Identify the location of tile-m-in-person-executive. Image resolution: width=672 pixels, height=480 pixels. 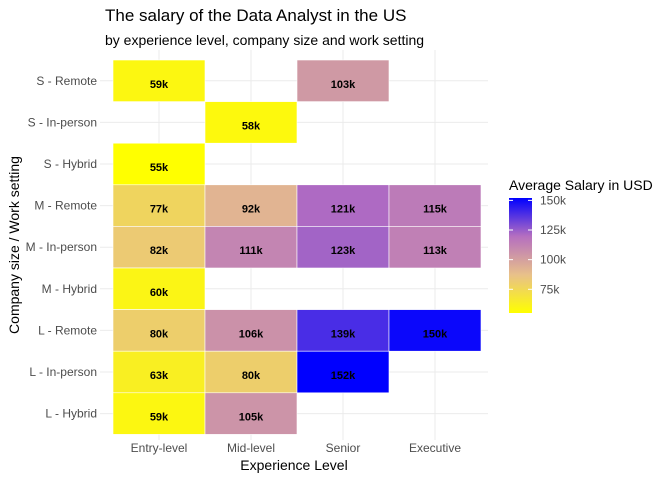
(435, 247).